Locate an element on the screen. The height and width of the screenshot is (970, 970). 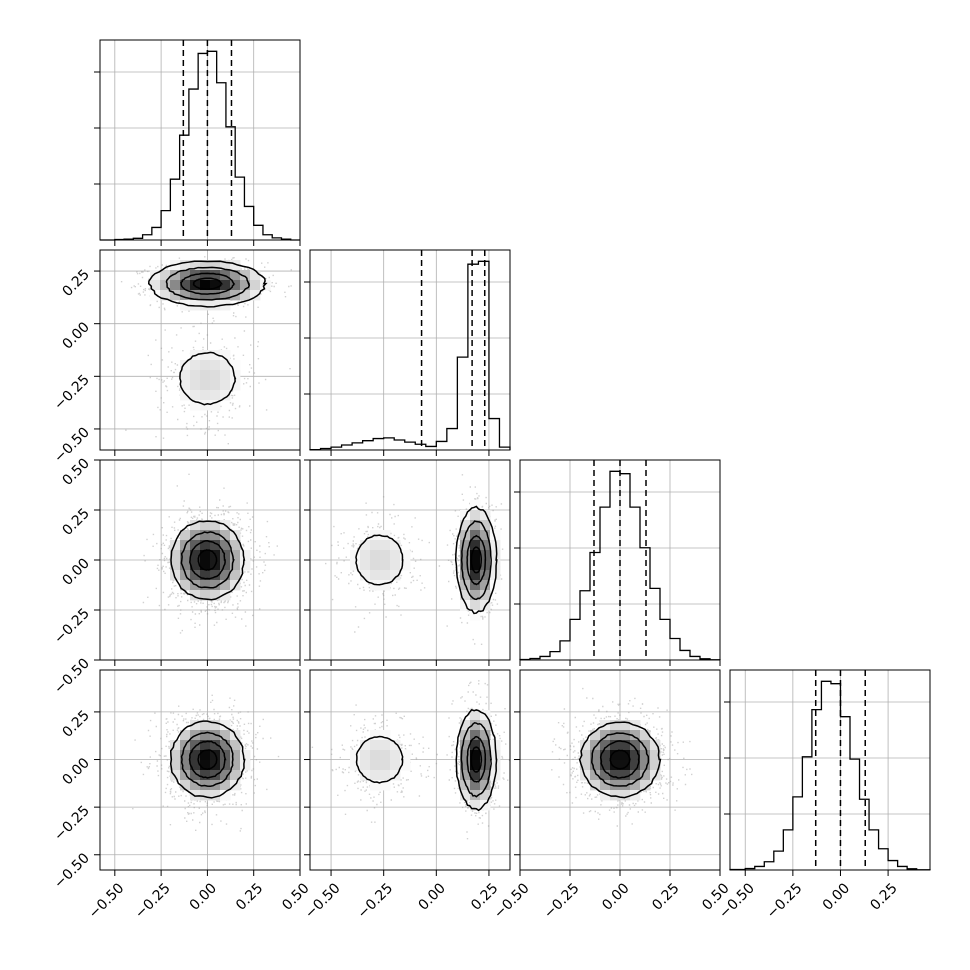
density-layer is located at coordinates (210, 553).